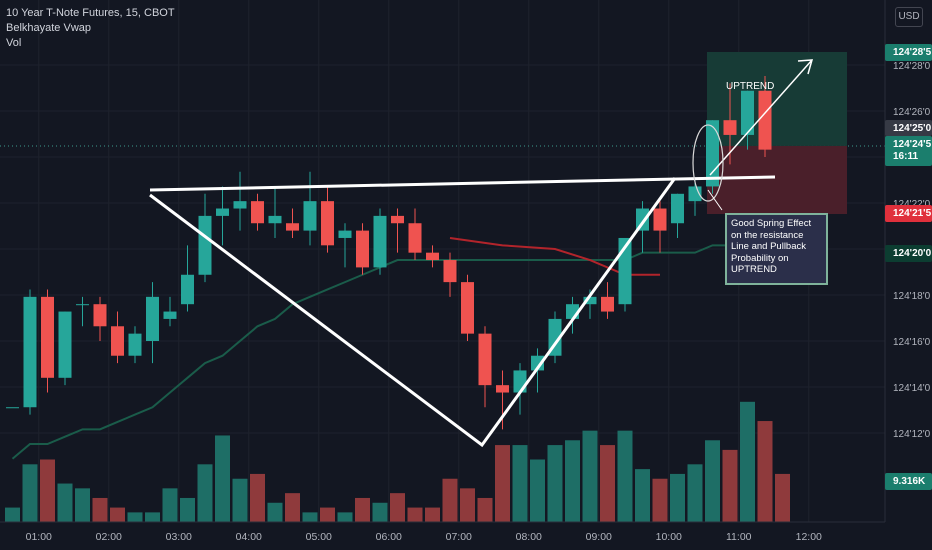 The image size is (932, 550). What do you see at coordinates (912, 66) in the screenshot?
I see `y-tick-label: 124'28'0` at bounding box center [912, 66].